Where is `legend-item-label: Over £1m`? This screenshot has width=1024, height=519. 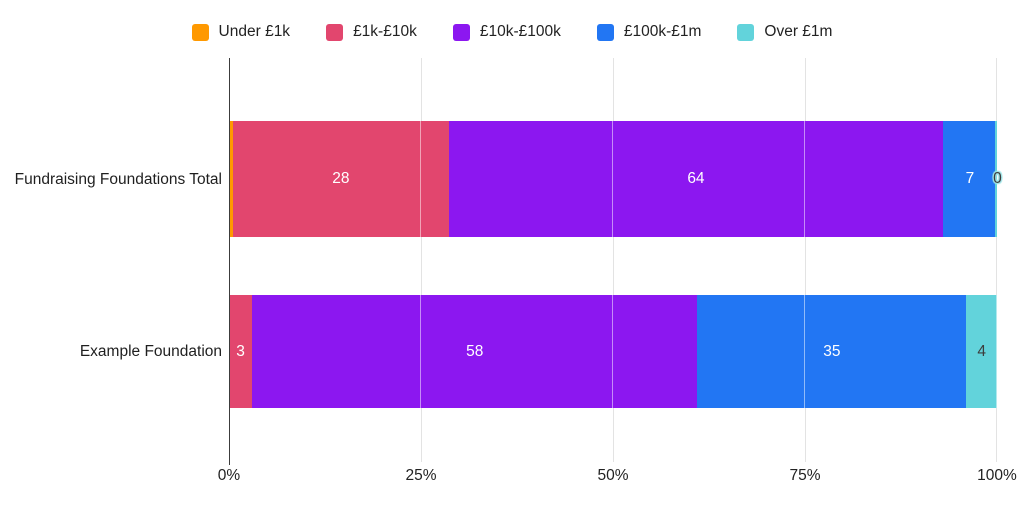
legend-item-label: Over £1m is located at coordinates (798, 31).